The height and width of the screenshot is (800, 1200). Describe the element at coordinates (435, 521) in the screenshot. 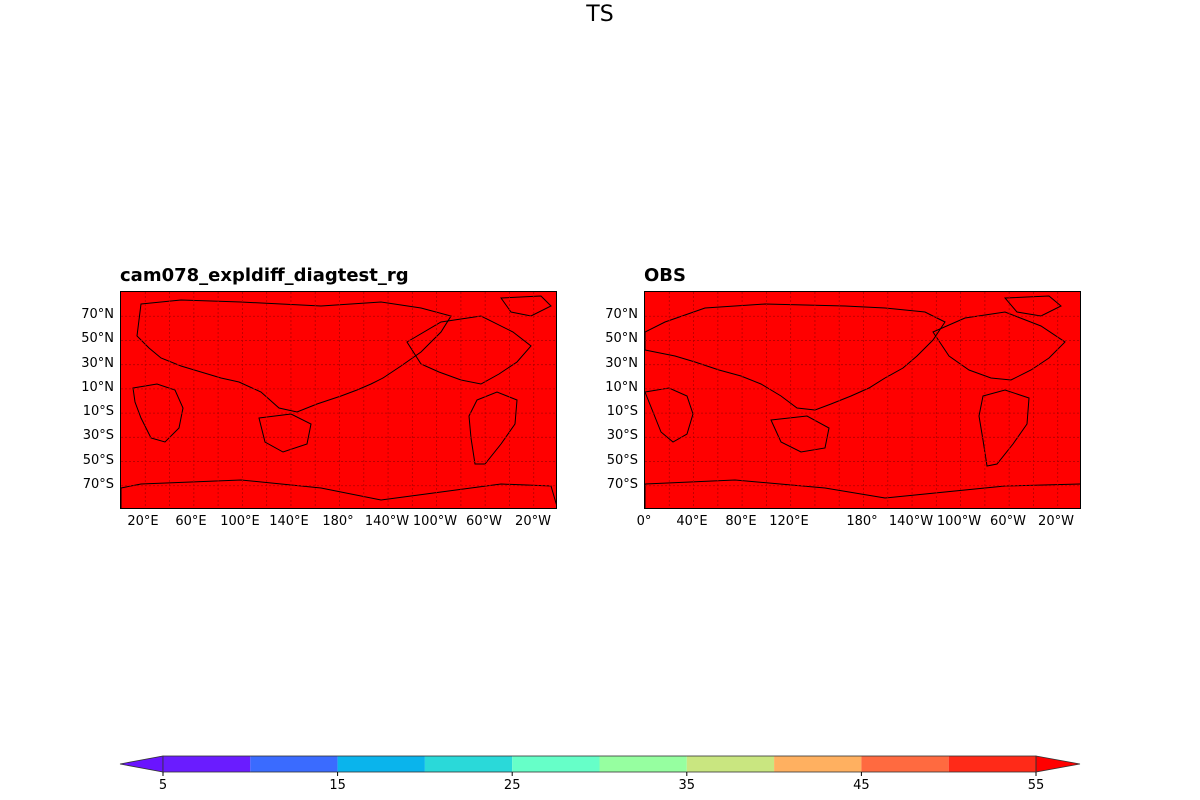

I see `panel0-xtick-6: 100°W` at that location.